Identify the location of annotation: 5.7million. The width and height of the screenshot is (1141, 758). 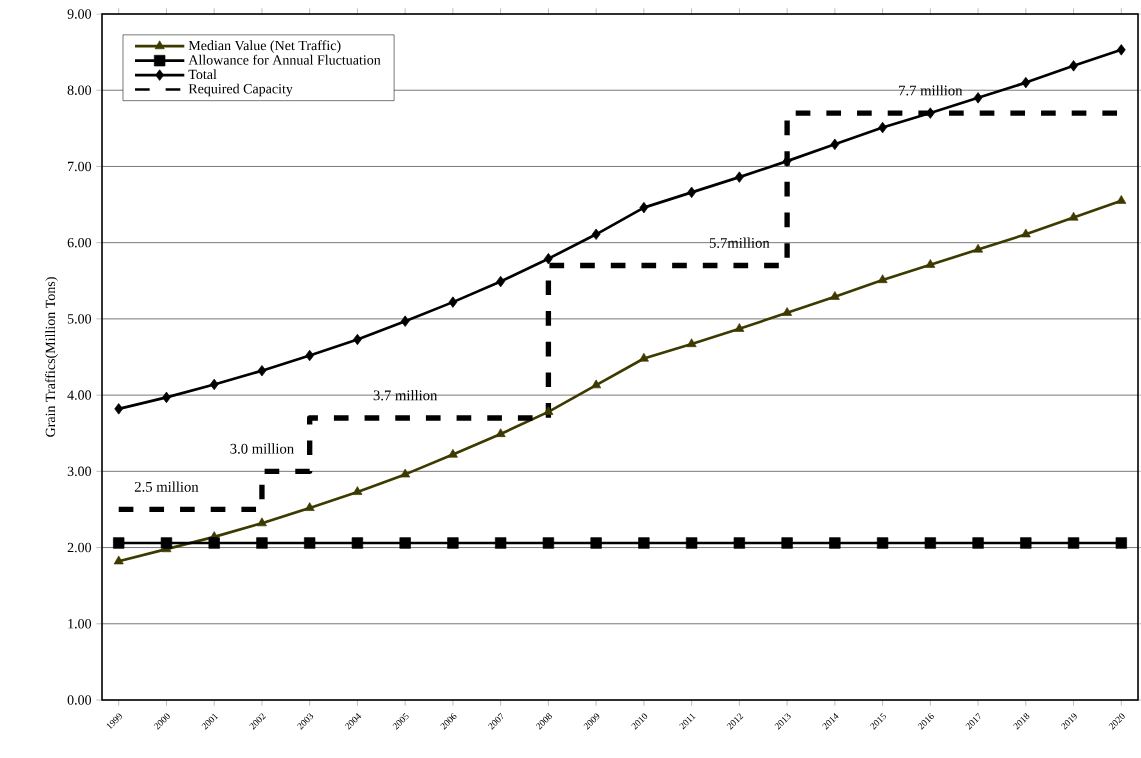
(739, 242).